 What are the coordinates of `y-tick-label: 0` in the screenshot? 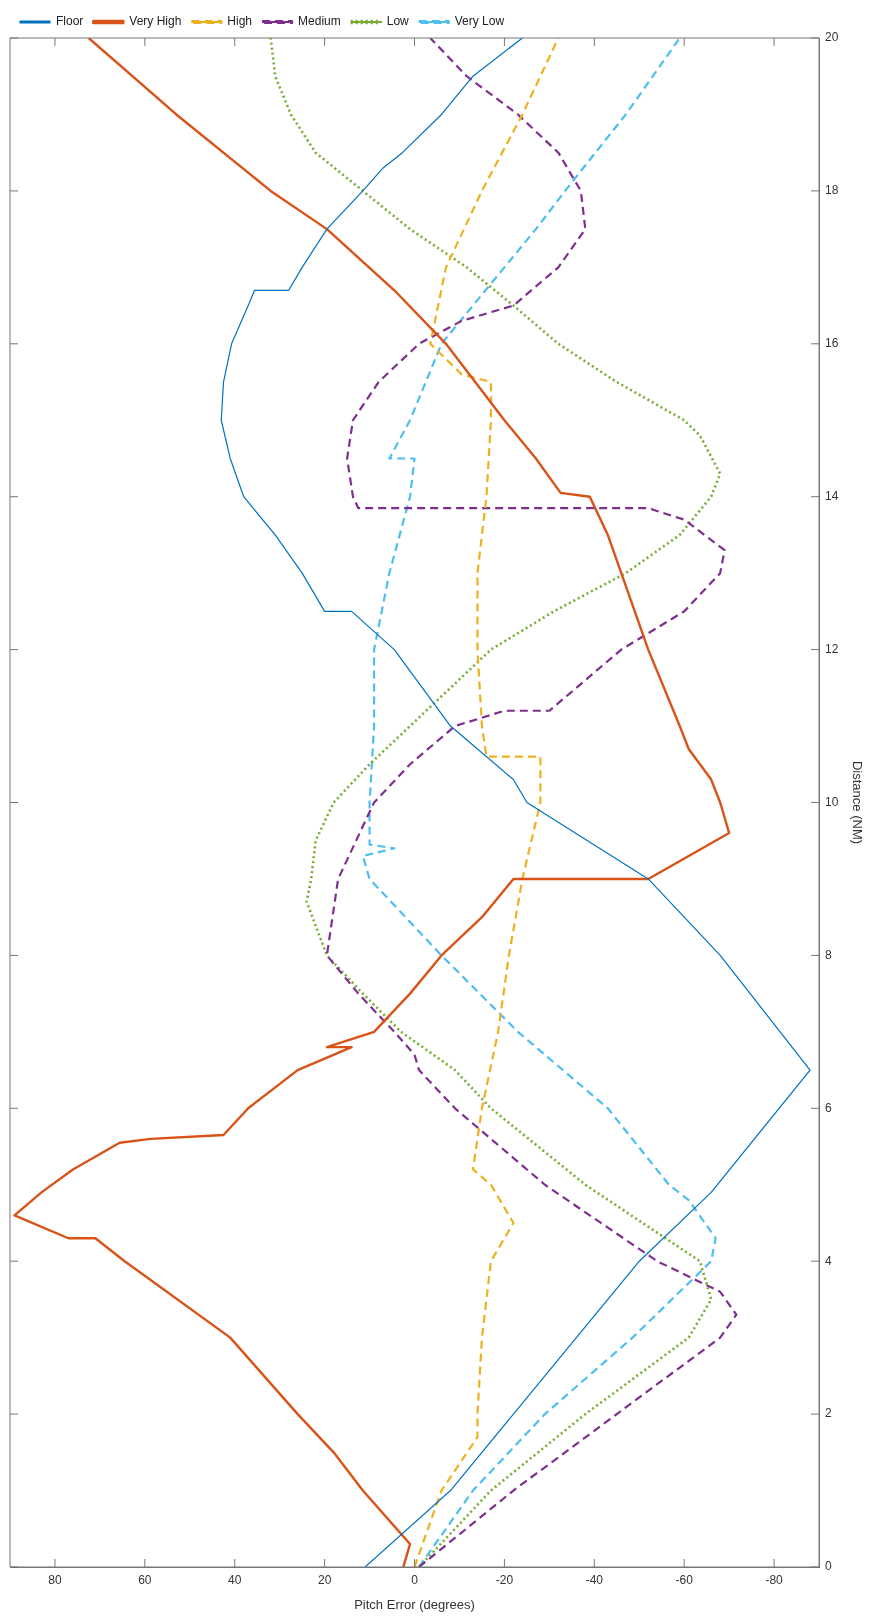 It's located at (829, 1566).